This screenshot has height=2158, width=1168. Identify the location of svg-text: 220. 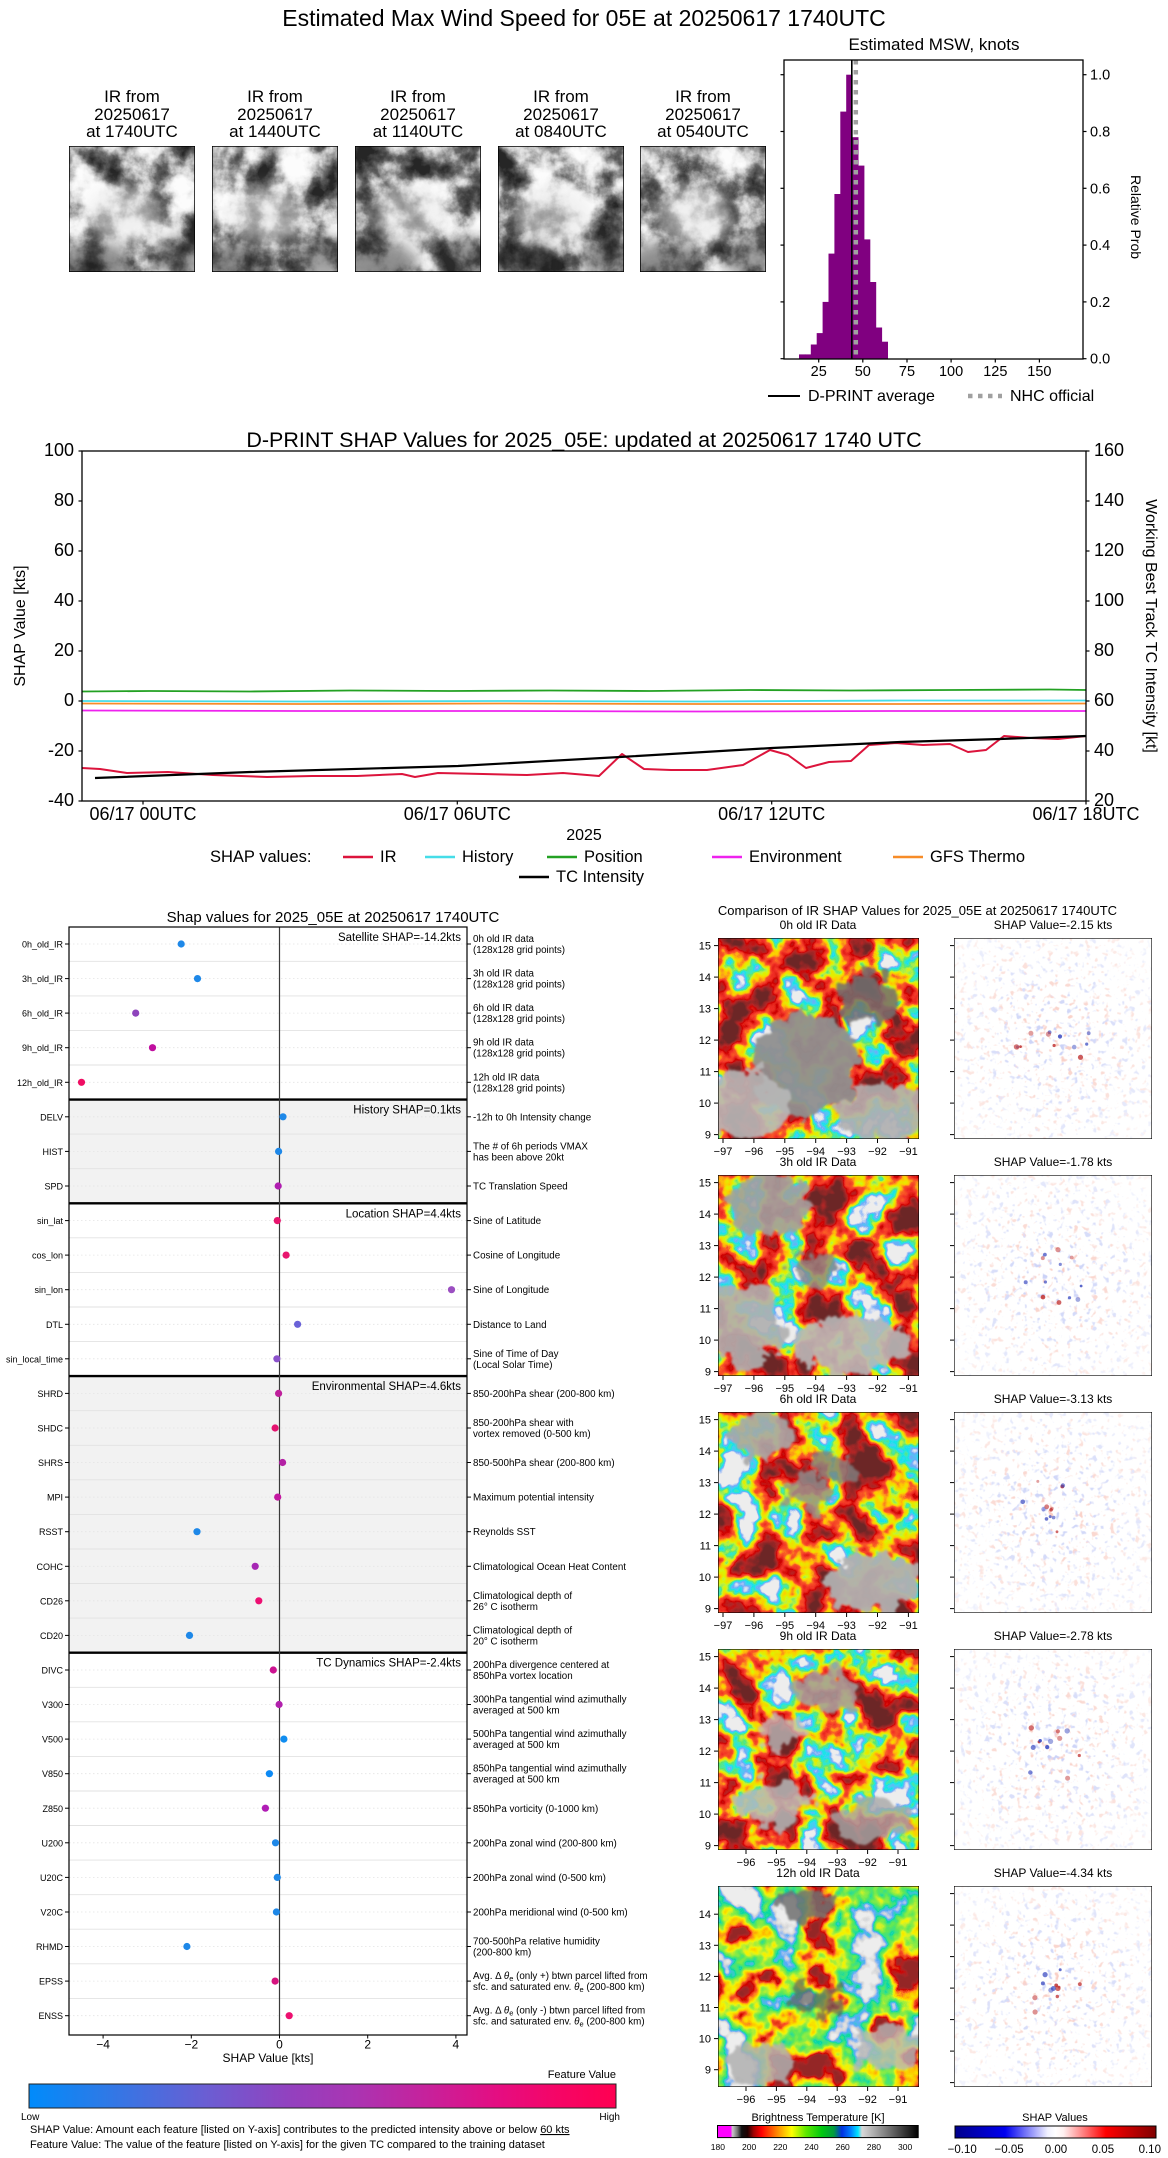
(780, 2147).